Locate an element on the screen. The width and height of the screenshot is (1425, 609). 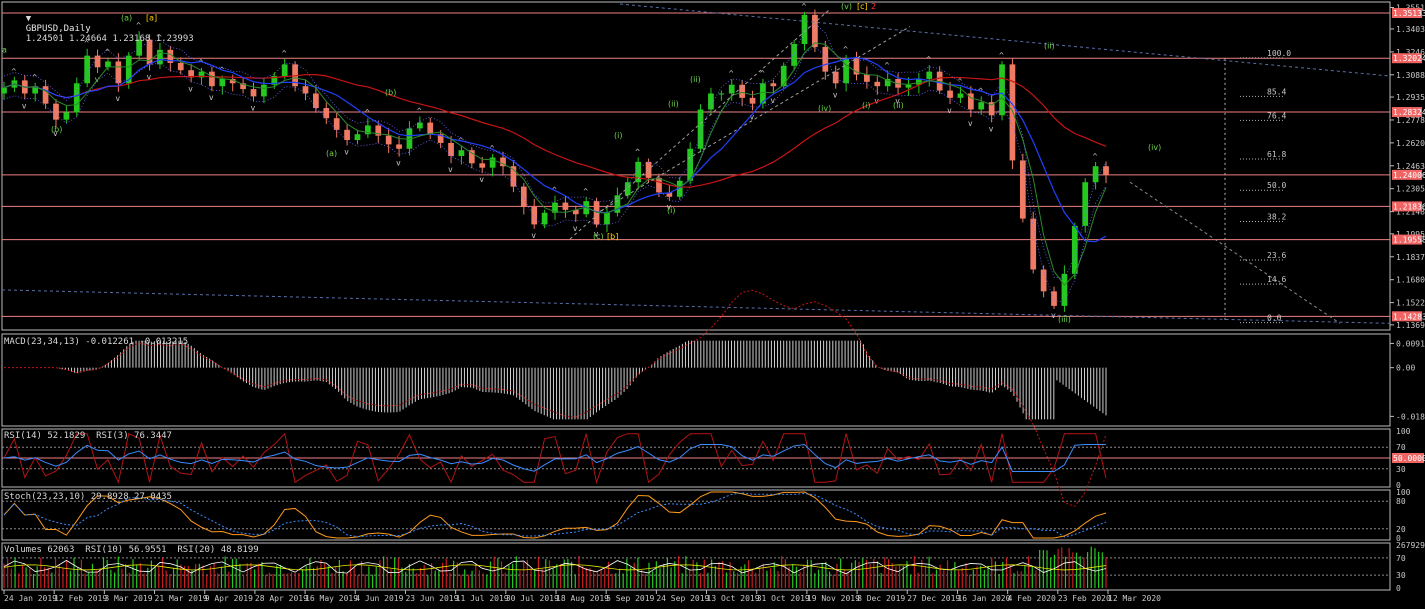
price-tick-label: 1.30885 is located at coordinates (1410, 75).